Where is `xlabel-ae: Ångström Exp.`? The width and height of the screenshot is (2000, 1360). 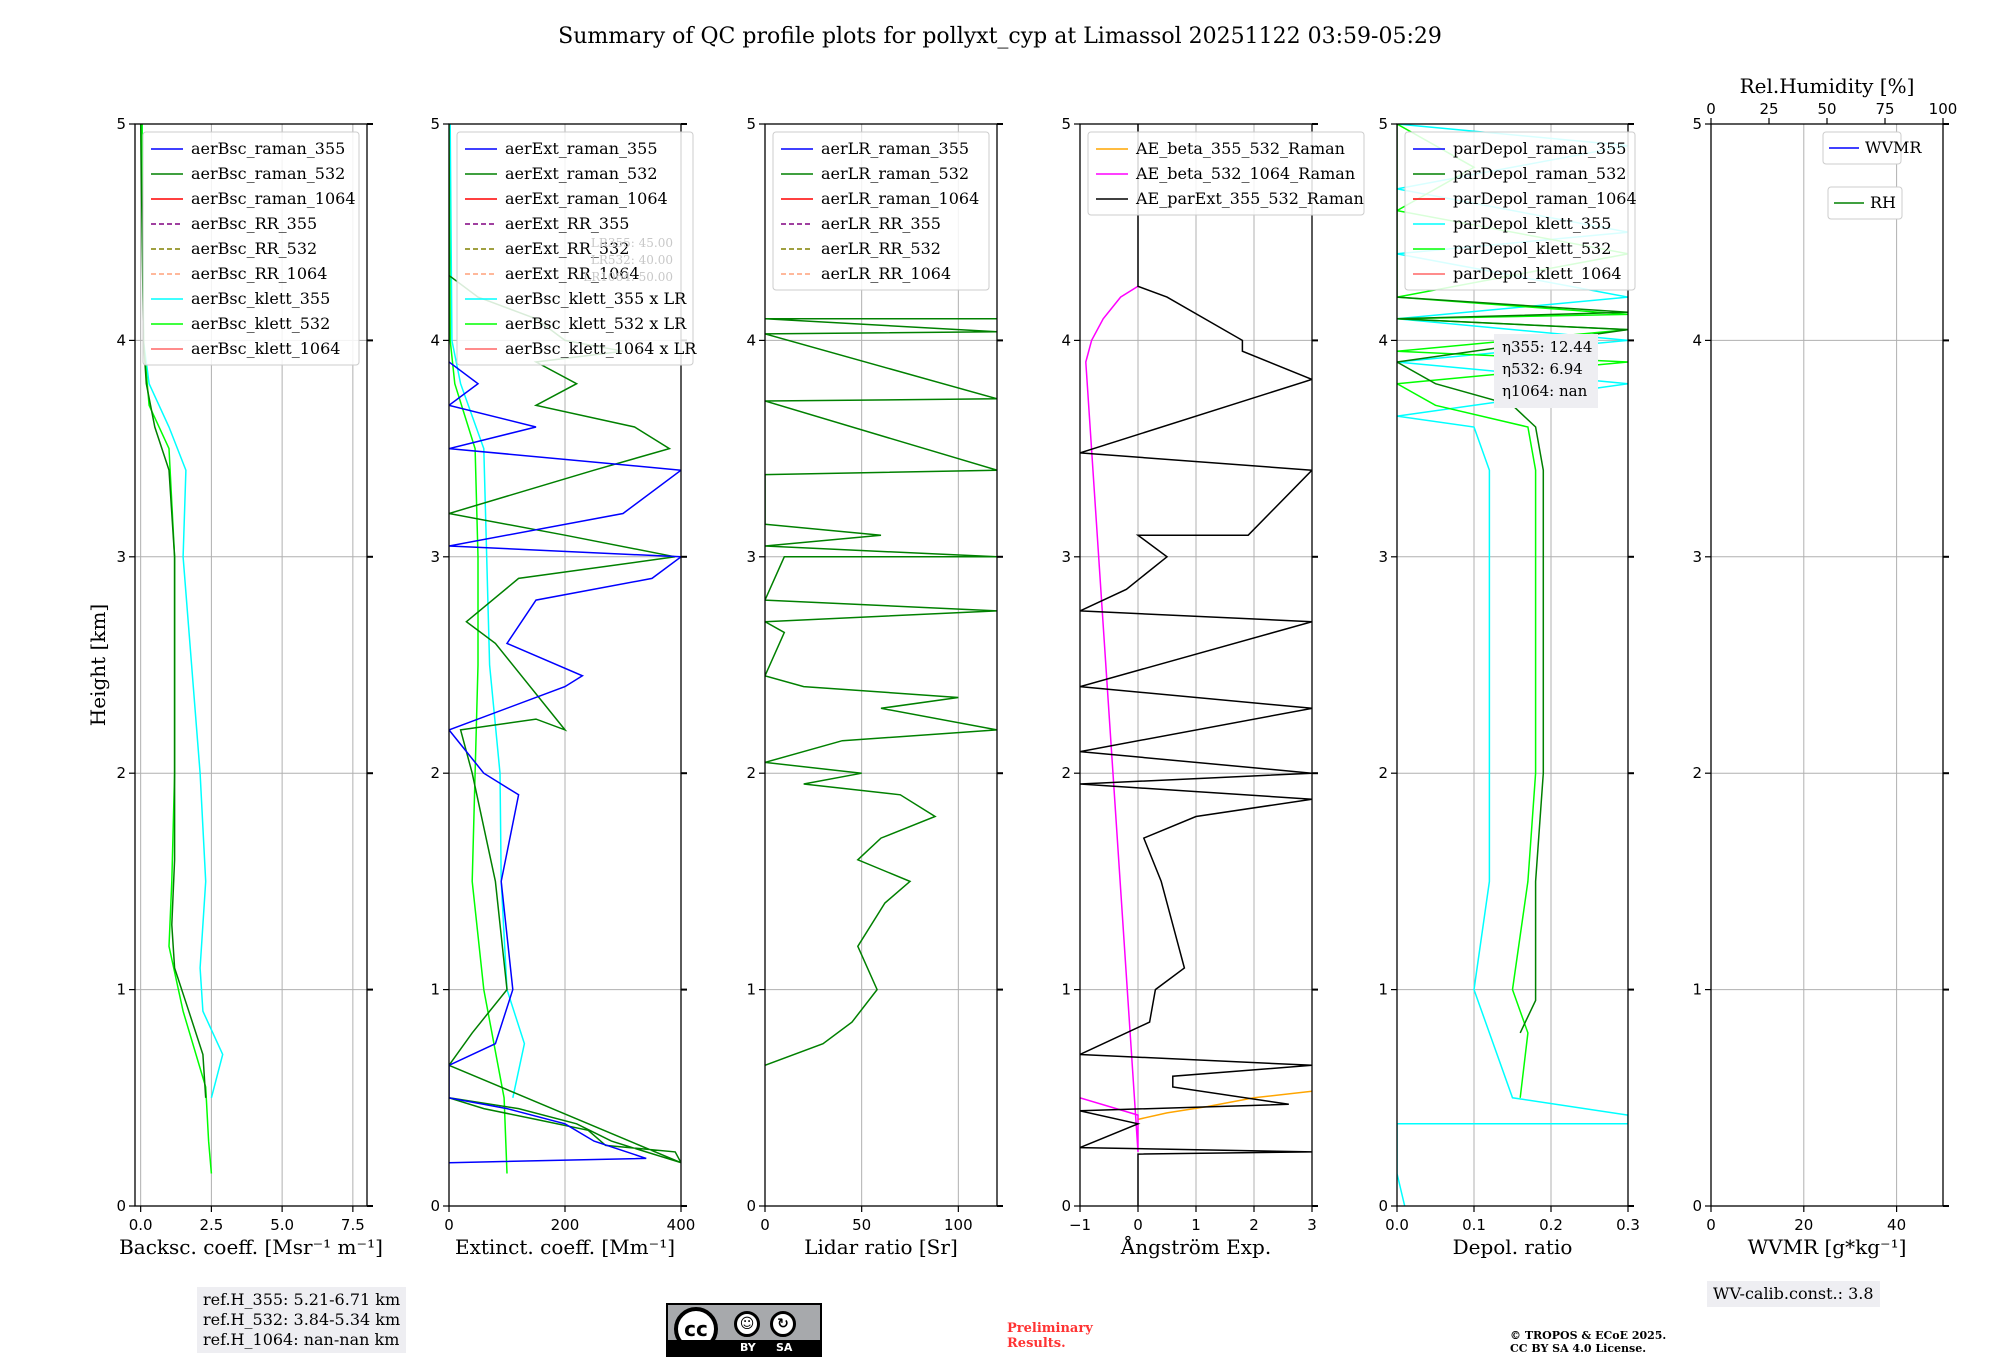 xlabel-ae: Ångström Exp. is located at coordinates (1195, 1246).